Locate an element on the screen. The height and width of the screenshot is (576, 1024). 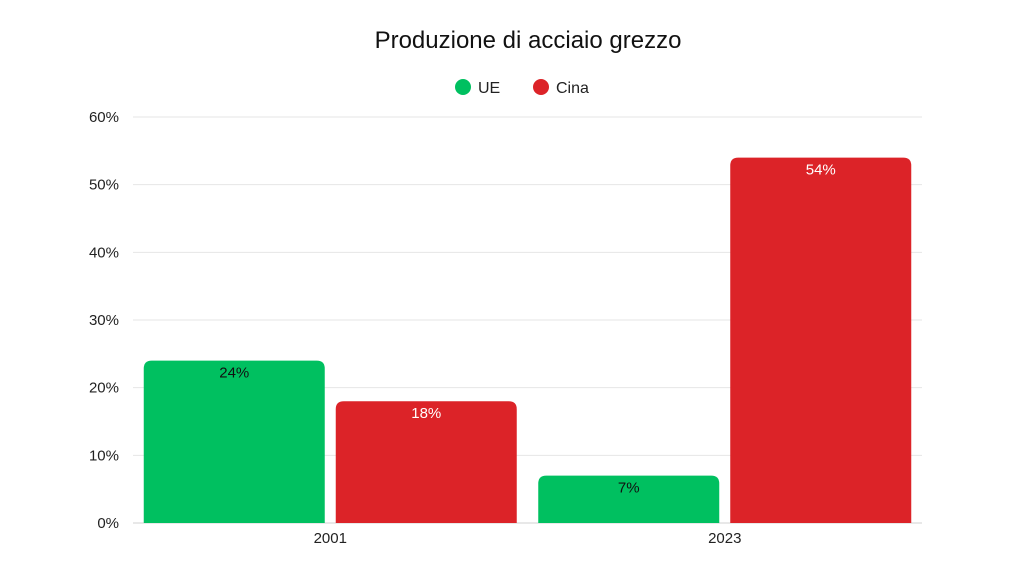
y-tick-label: 0% is located at coordinates (108, 523).